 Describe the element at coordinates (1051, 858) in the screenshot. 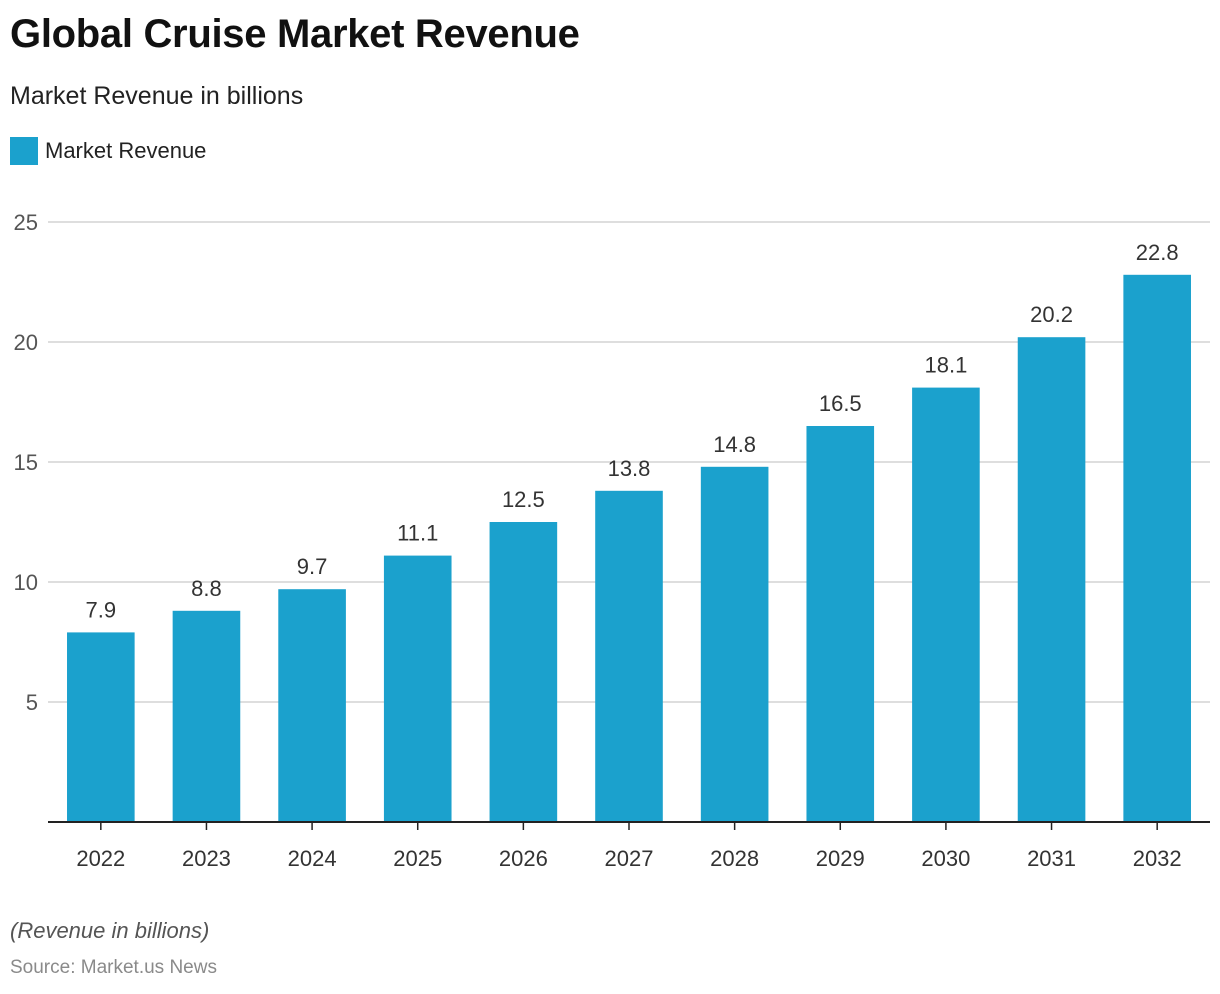

I see `x-tick-label: 2031` at that location.